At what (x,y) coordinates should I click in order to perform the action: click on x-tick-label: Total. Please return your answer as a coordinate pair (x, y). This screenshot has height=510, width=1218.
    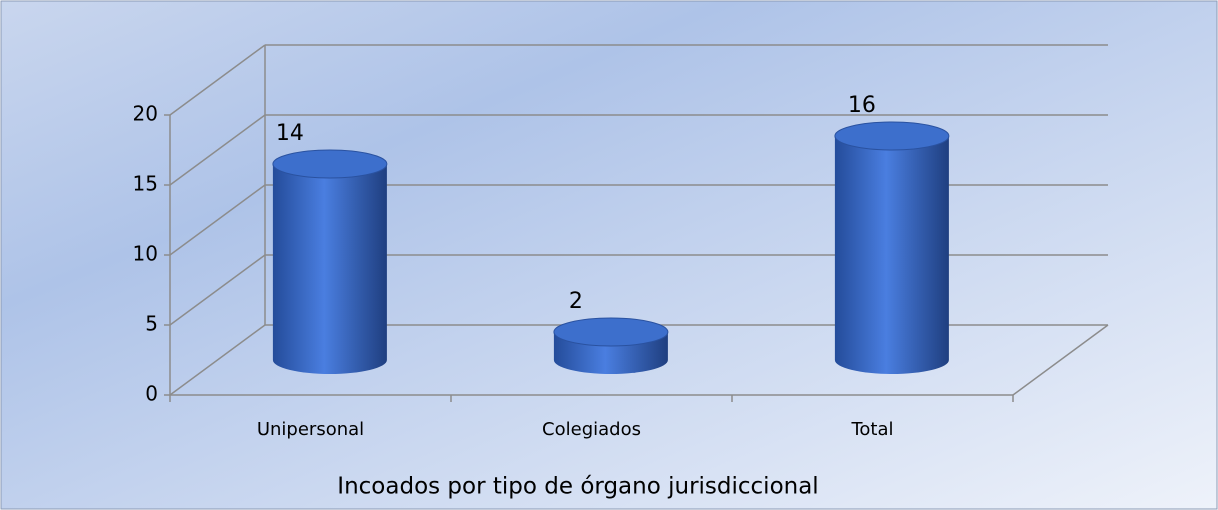
    Looking at the image, I should click on (871, 429).